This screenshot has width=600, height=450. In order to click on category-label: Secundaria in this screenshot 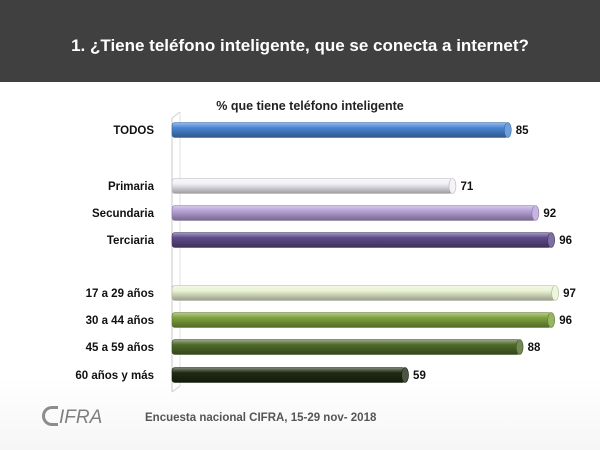, I will do `click(123, 214)`.